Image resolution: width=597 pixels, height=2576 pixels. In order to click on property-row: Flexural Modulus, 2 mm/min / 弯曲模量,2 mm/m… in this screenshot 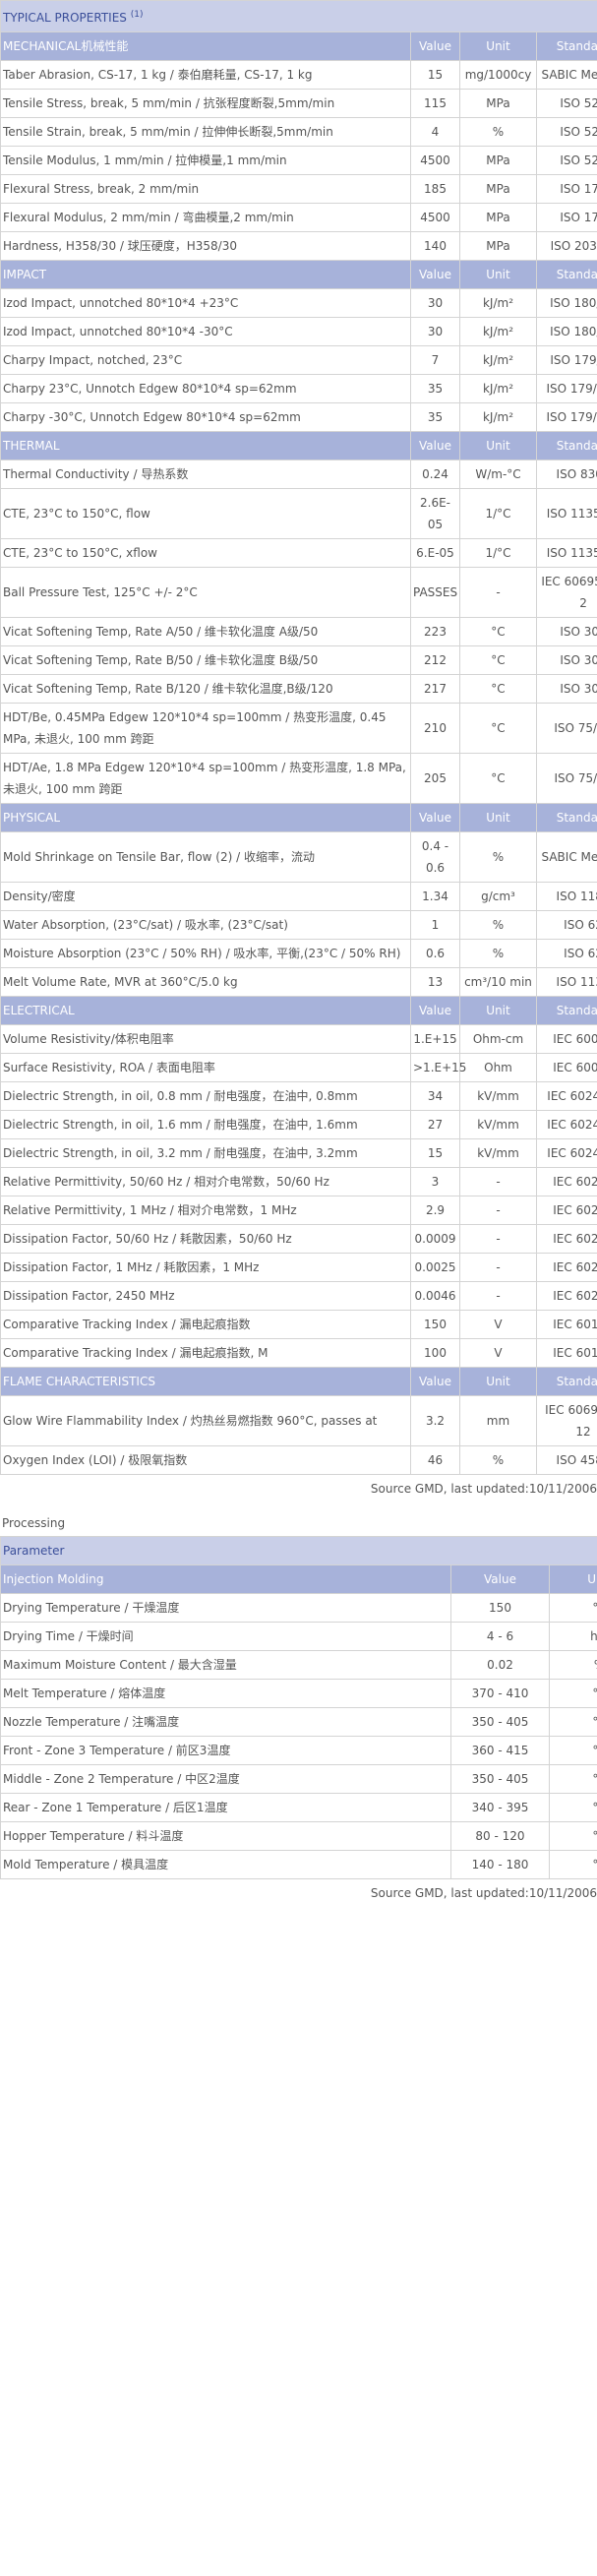, I will do `click(298, 217)`.